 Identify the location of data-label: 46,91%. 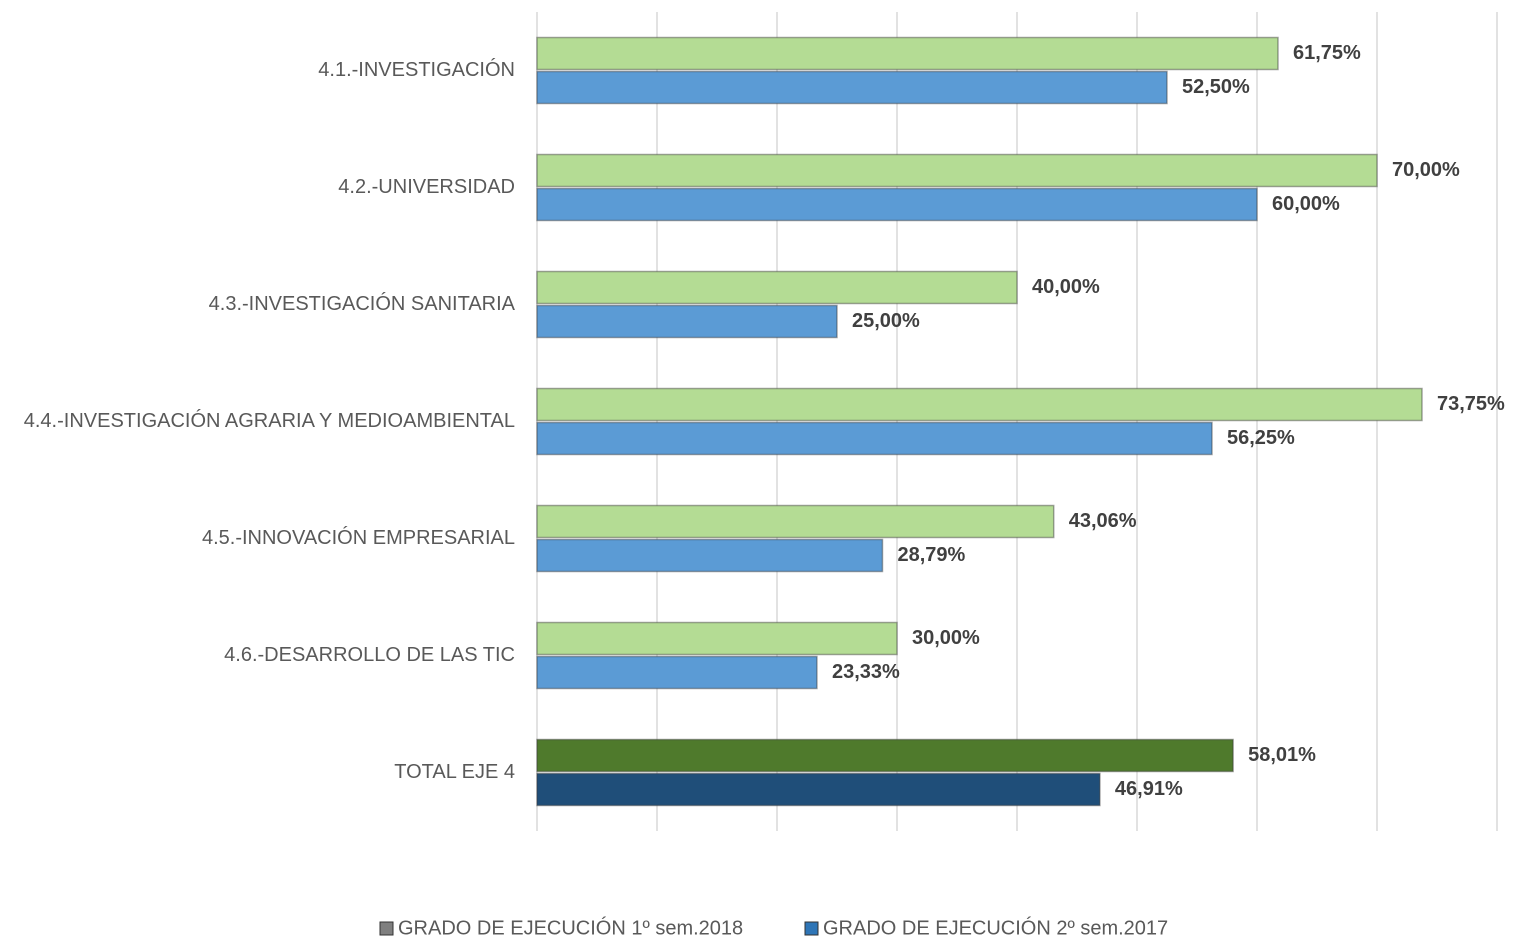
(1149, 789).